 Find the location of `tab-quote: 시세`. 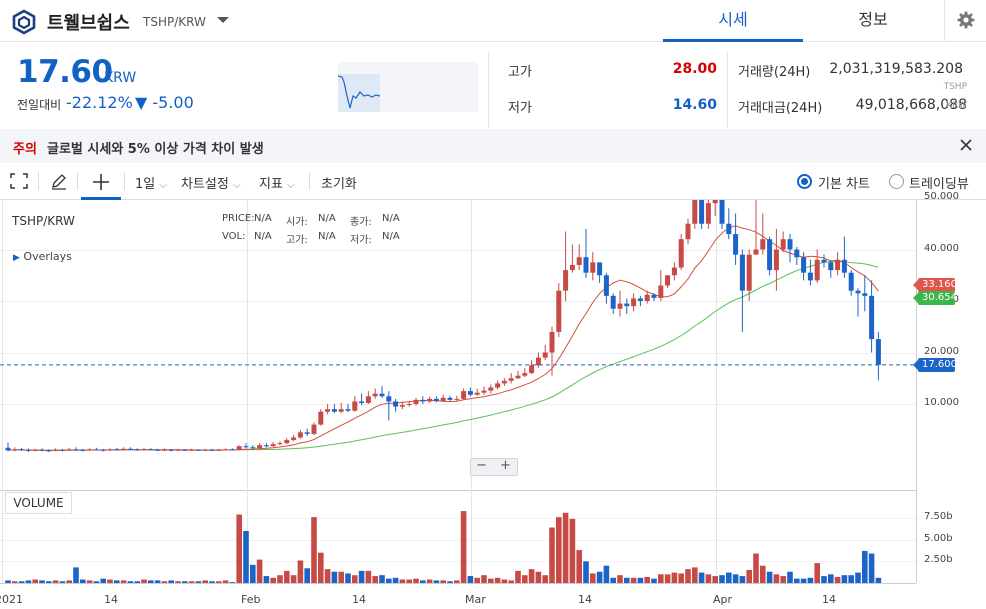

tab-quote: 시세 is located at coordinates (733, 21).